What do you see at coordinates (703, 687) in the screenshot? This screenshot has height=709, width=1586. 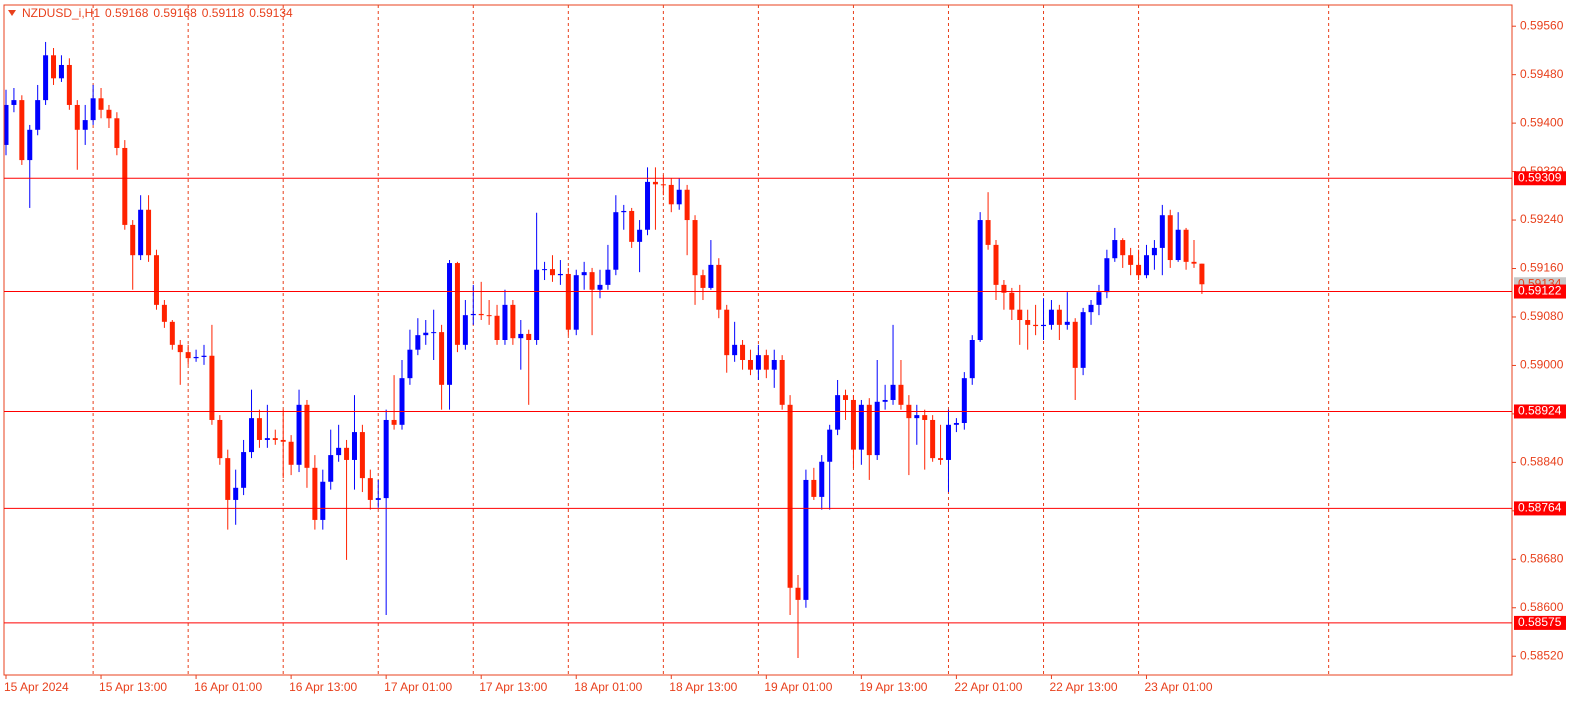 I see `x-tick-label: 18 Apr 13:00` at bounding box center [703, 687].